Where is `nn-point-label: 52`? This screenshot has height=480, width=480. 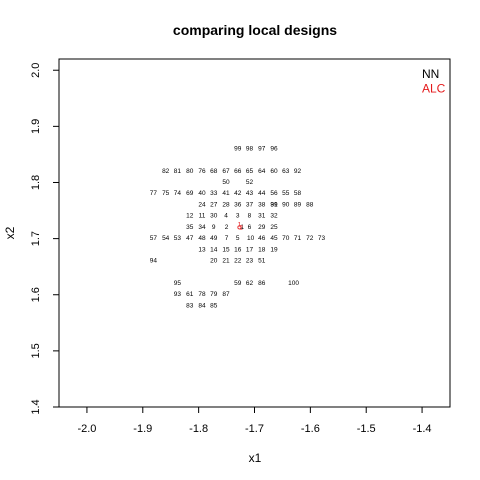 nn-point-label: 52 is located at coordinates (250, 182).